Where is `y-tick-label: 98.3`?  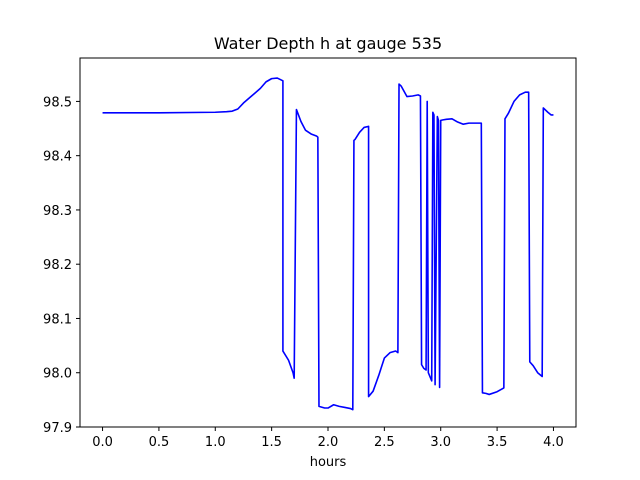
y-tick-label: 98.3 is located at coordinates (57, 211).